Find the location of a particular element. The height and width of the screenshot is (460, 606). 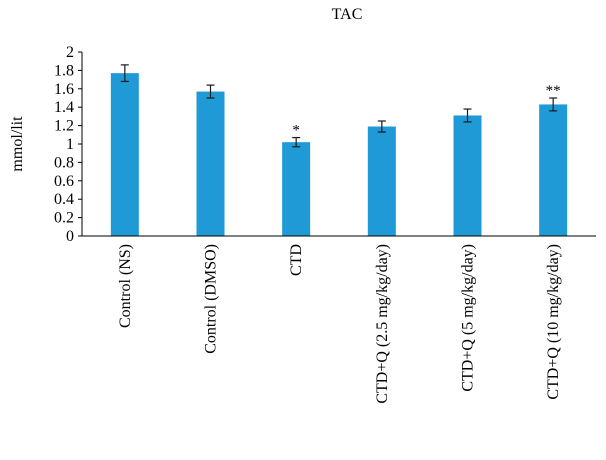

chart-title: TAC is located at coordinates (347, 14).